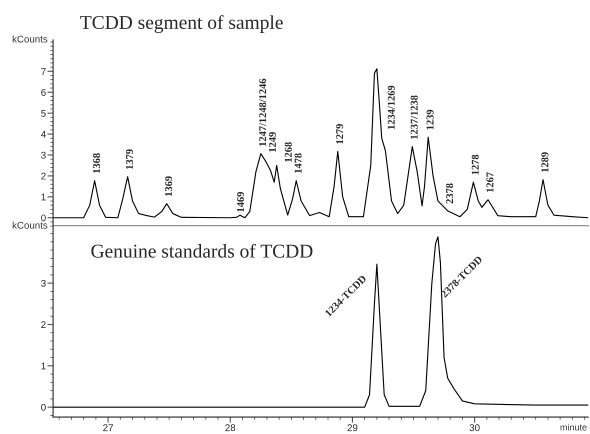  I want to click on x-tick-label: 28, so click(230, 428).